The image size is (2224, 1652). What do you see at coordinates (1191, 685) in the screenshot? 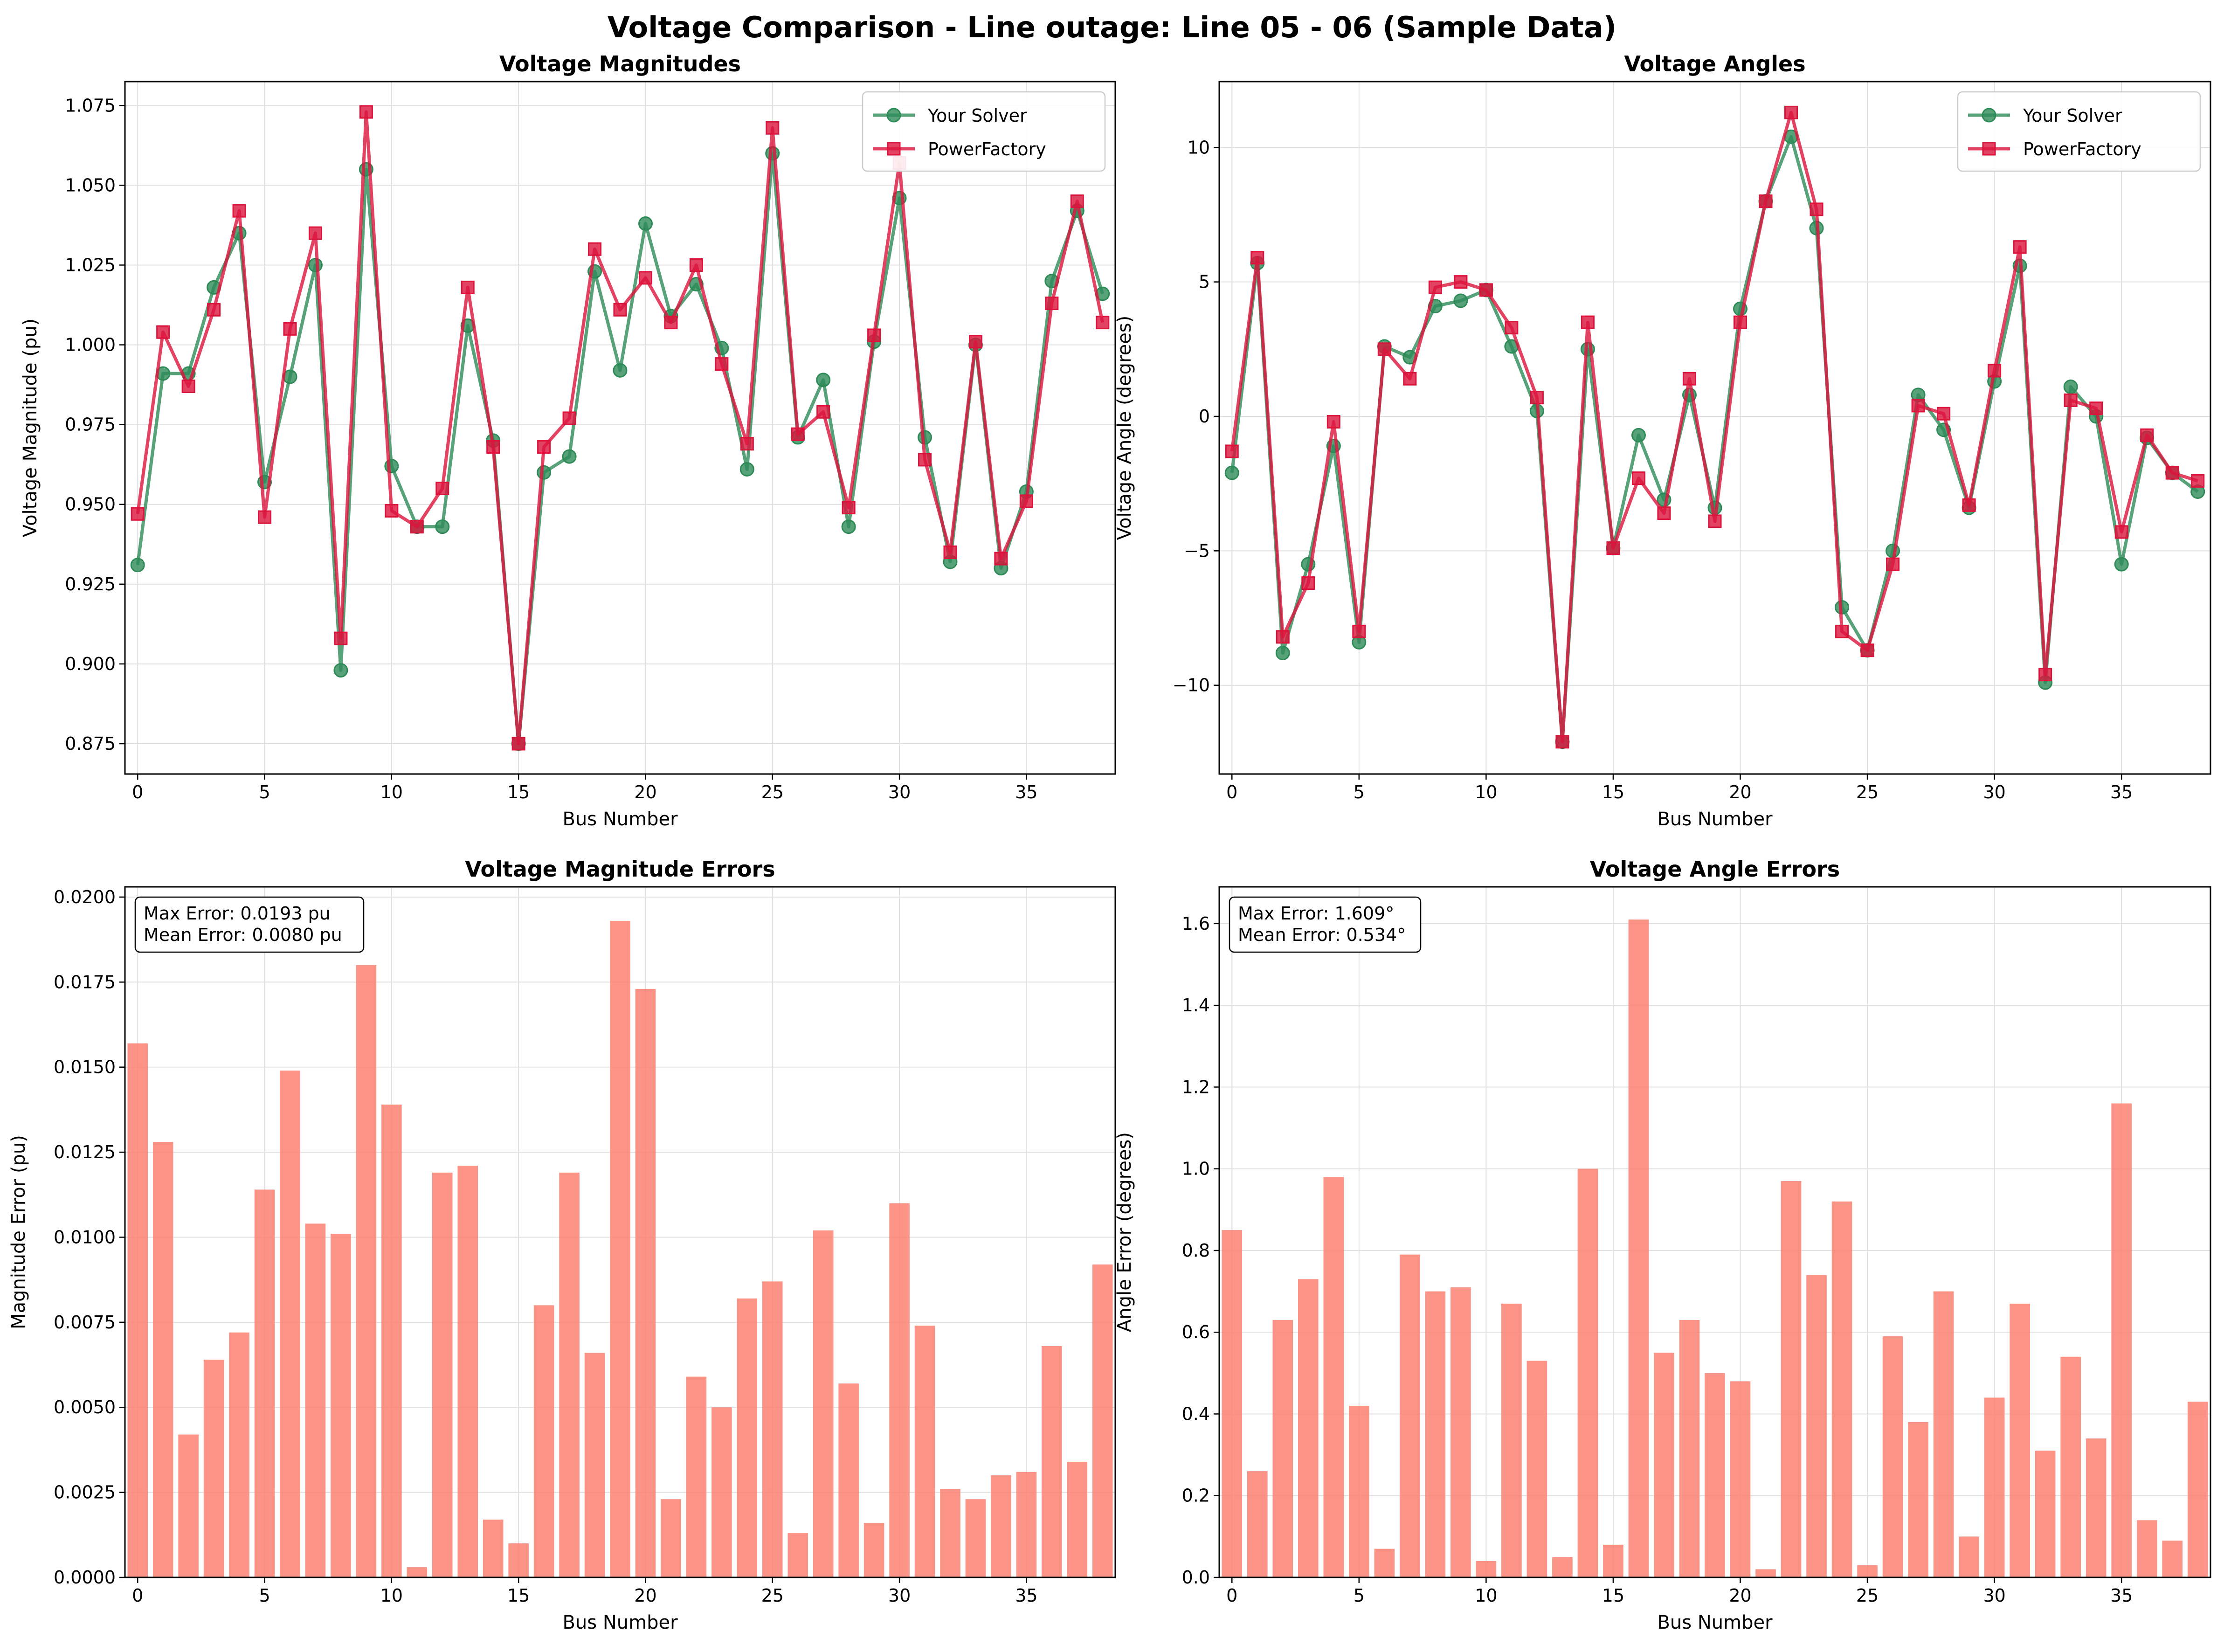
I see `y-tick-label: −10` at bounding box center [1191, 685].